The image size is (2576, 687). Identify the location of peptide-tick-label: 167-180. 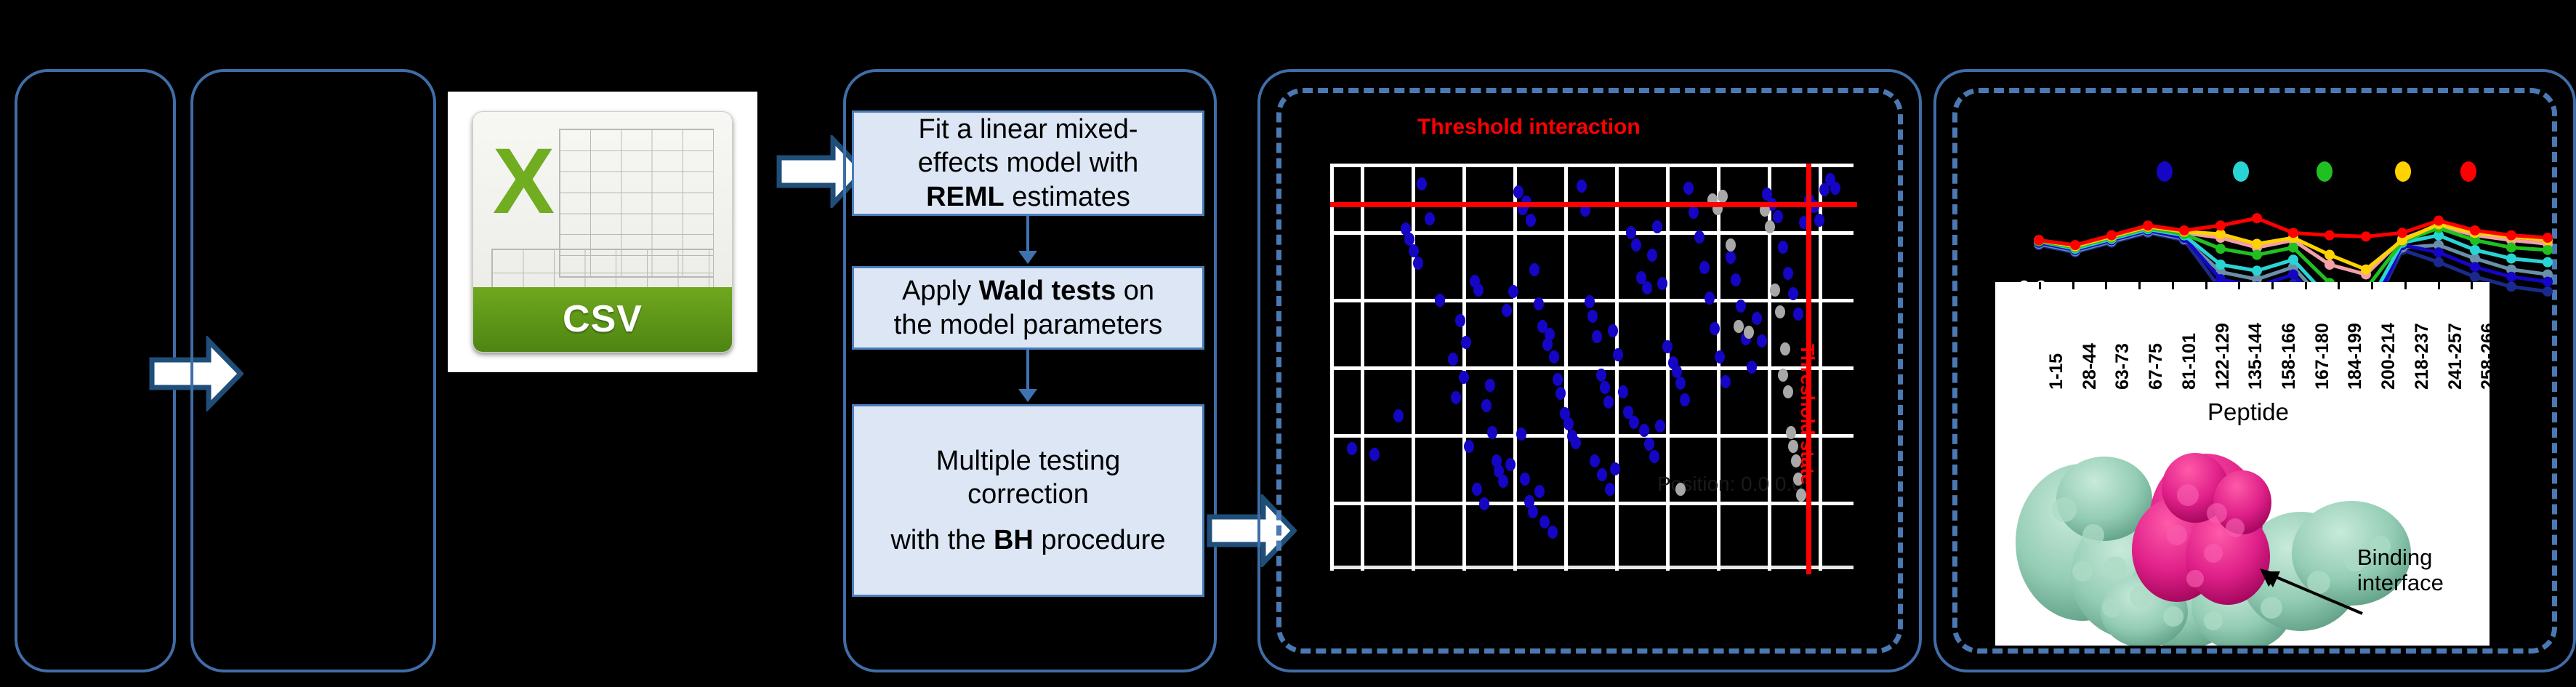
(2322, 356).